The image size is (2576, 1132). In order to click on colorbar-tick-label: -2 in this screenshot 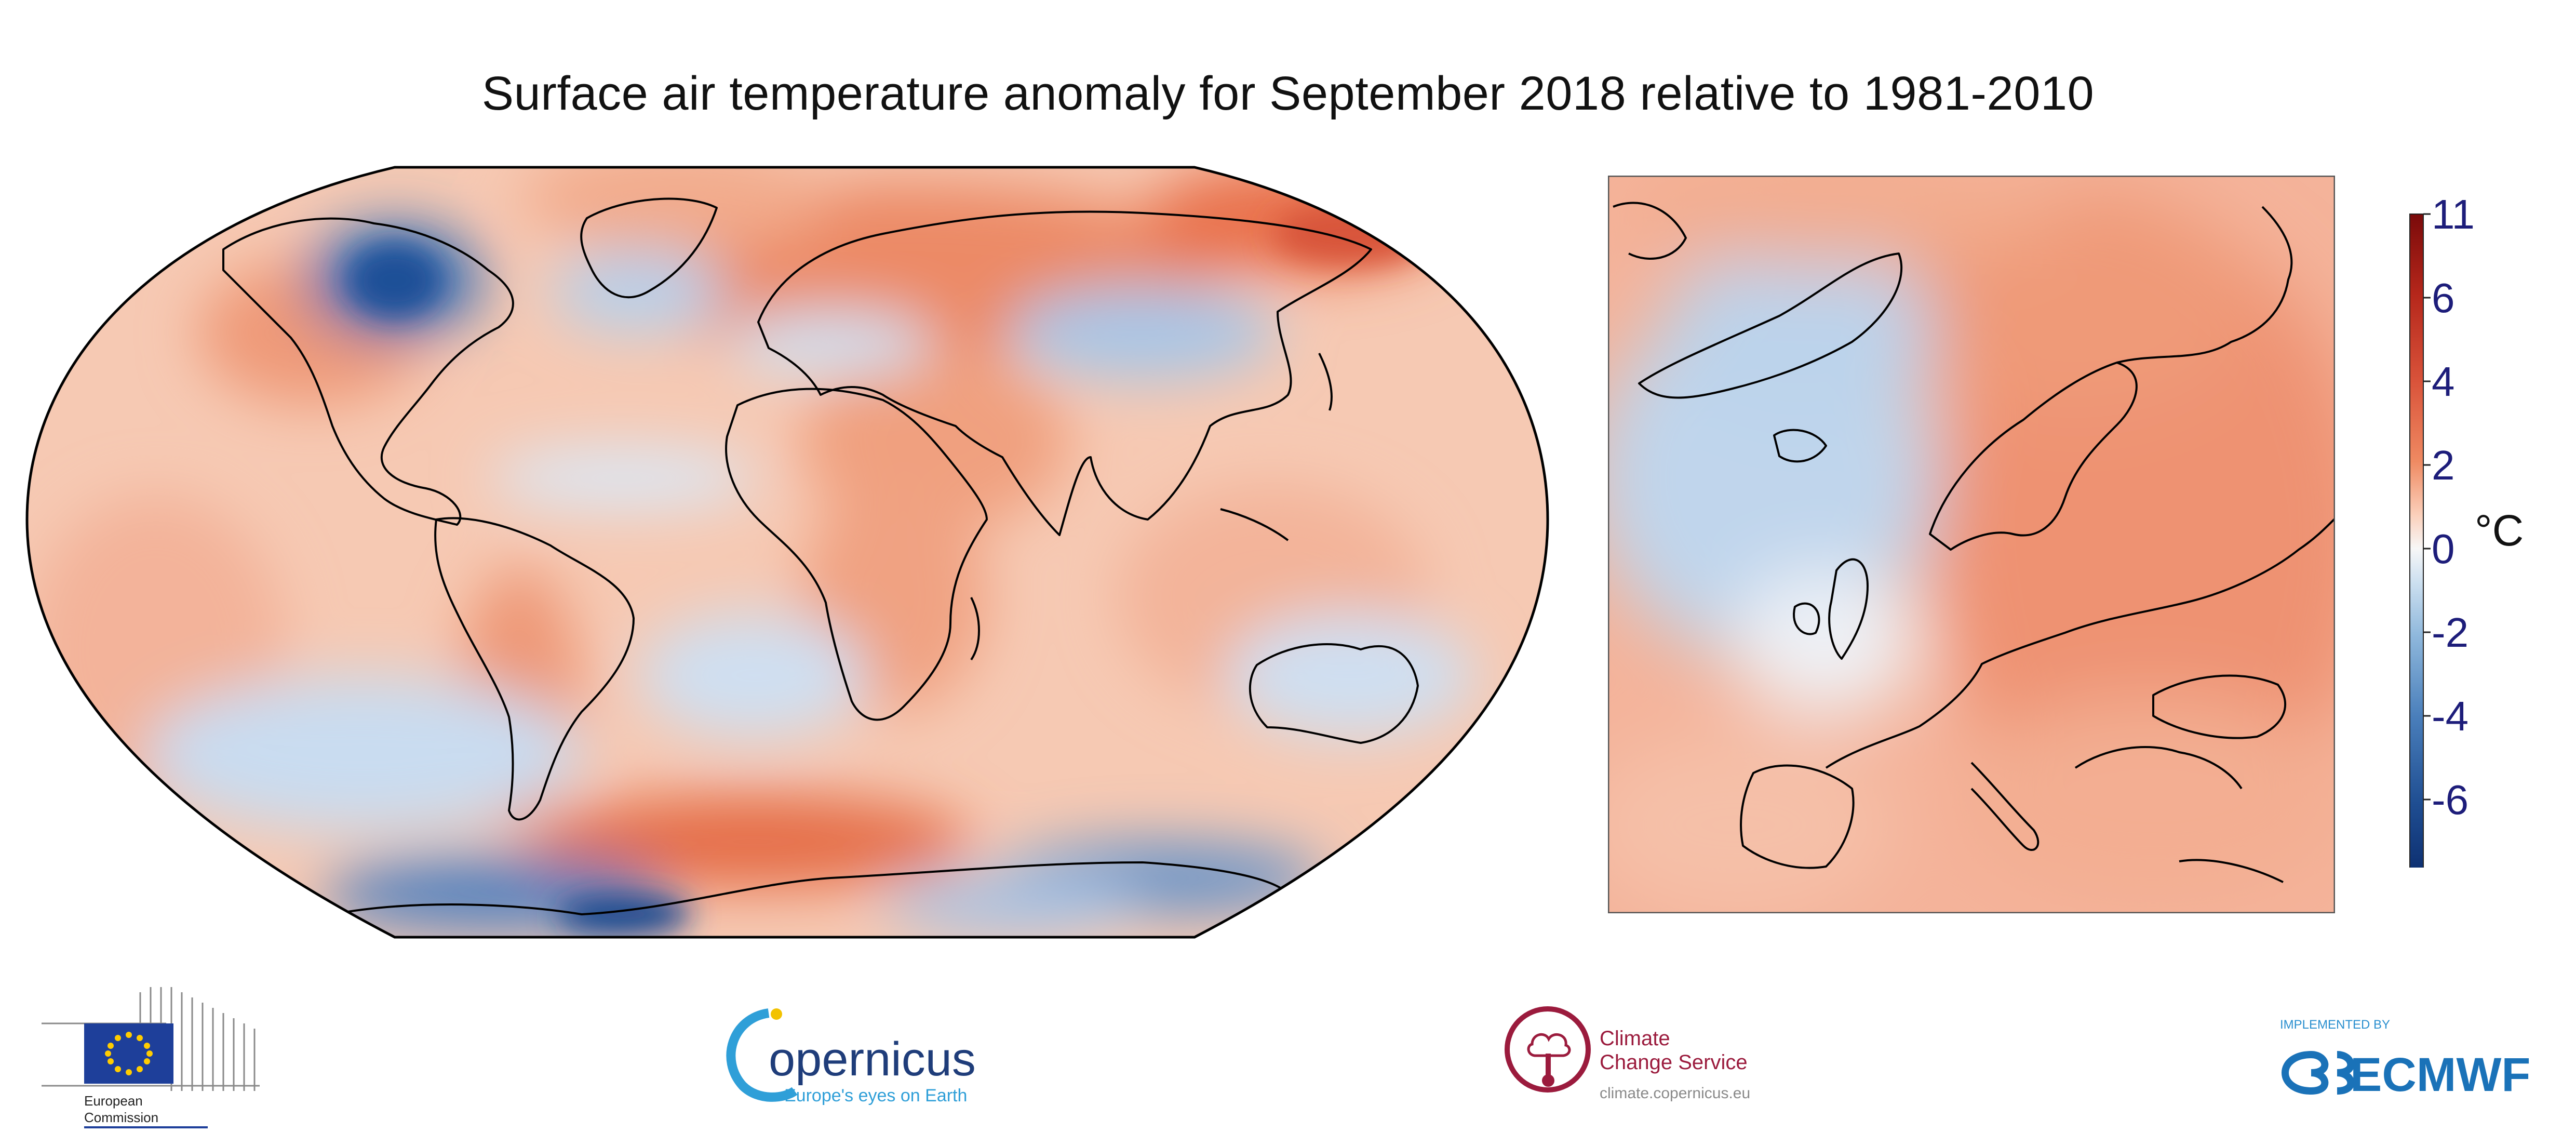, I will do `click(2450, 632)`.